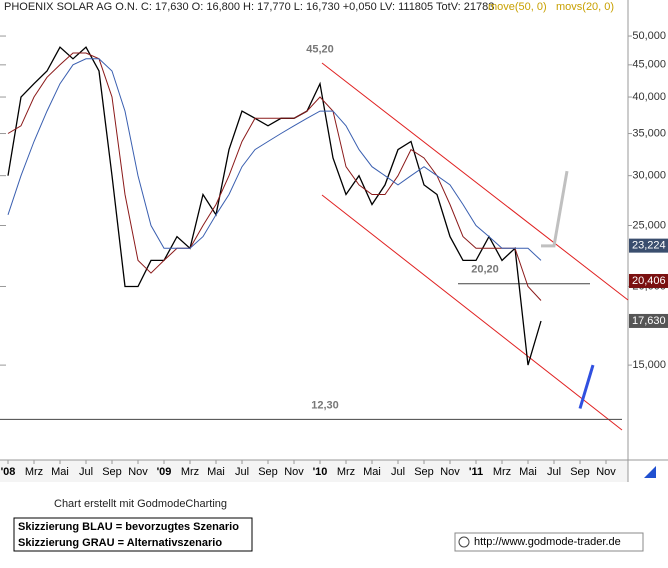 The width and height of the screenshot is (668, 568). I want to click on level-label: 45,20, so click(320, 50).